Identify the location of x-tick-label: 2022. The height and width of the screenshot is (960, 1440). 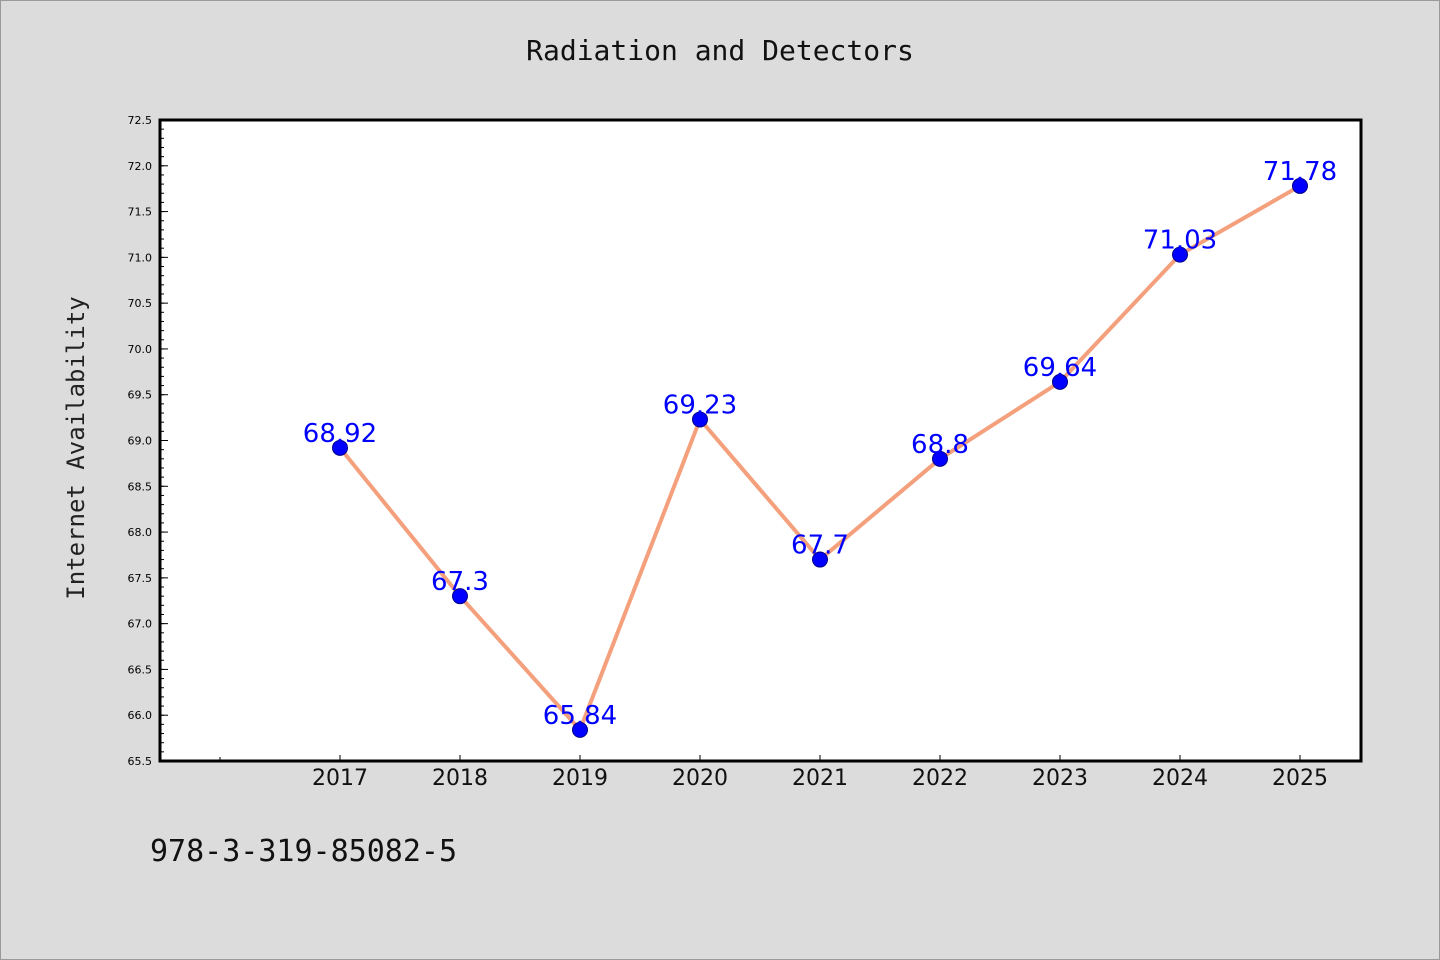
(940, 778).